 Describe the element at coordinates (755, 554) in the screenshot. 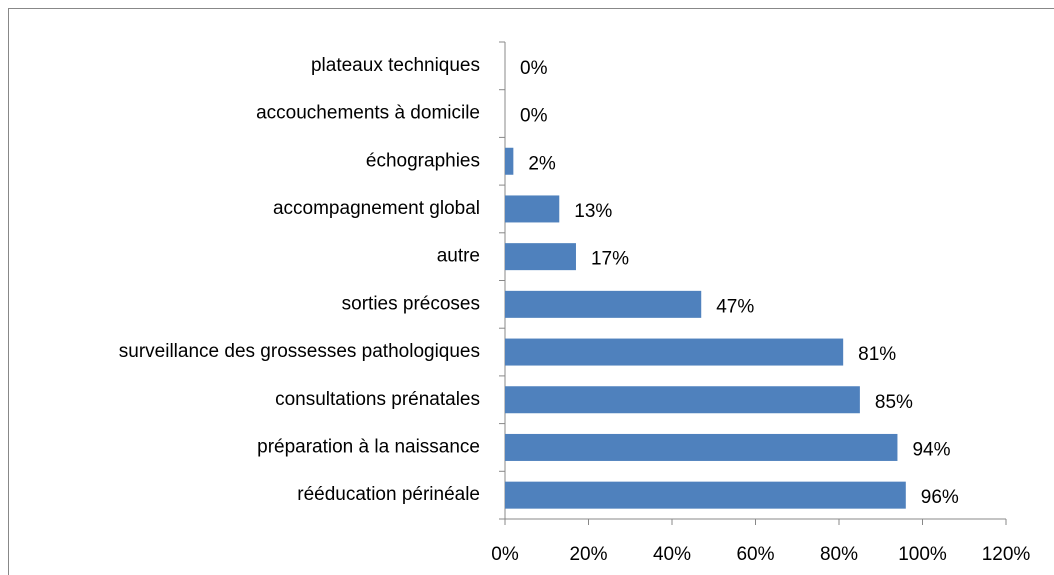

I see `x-tick-label: 60%` at that location.